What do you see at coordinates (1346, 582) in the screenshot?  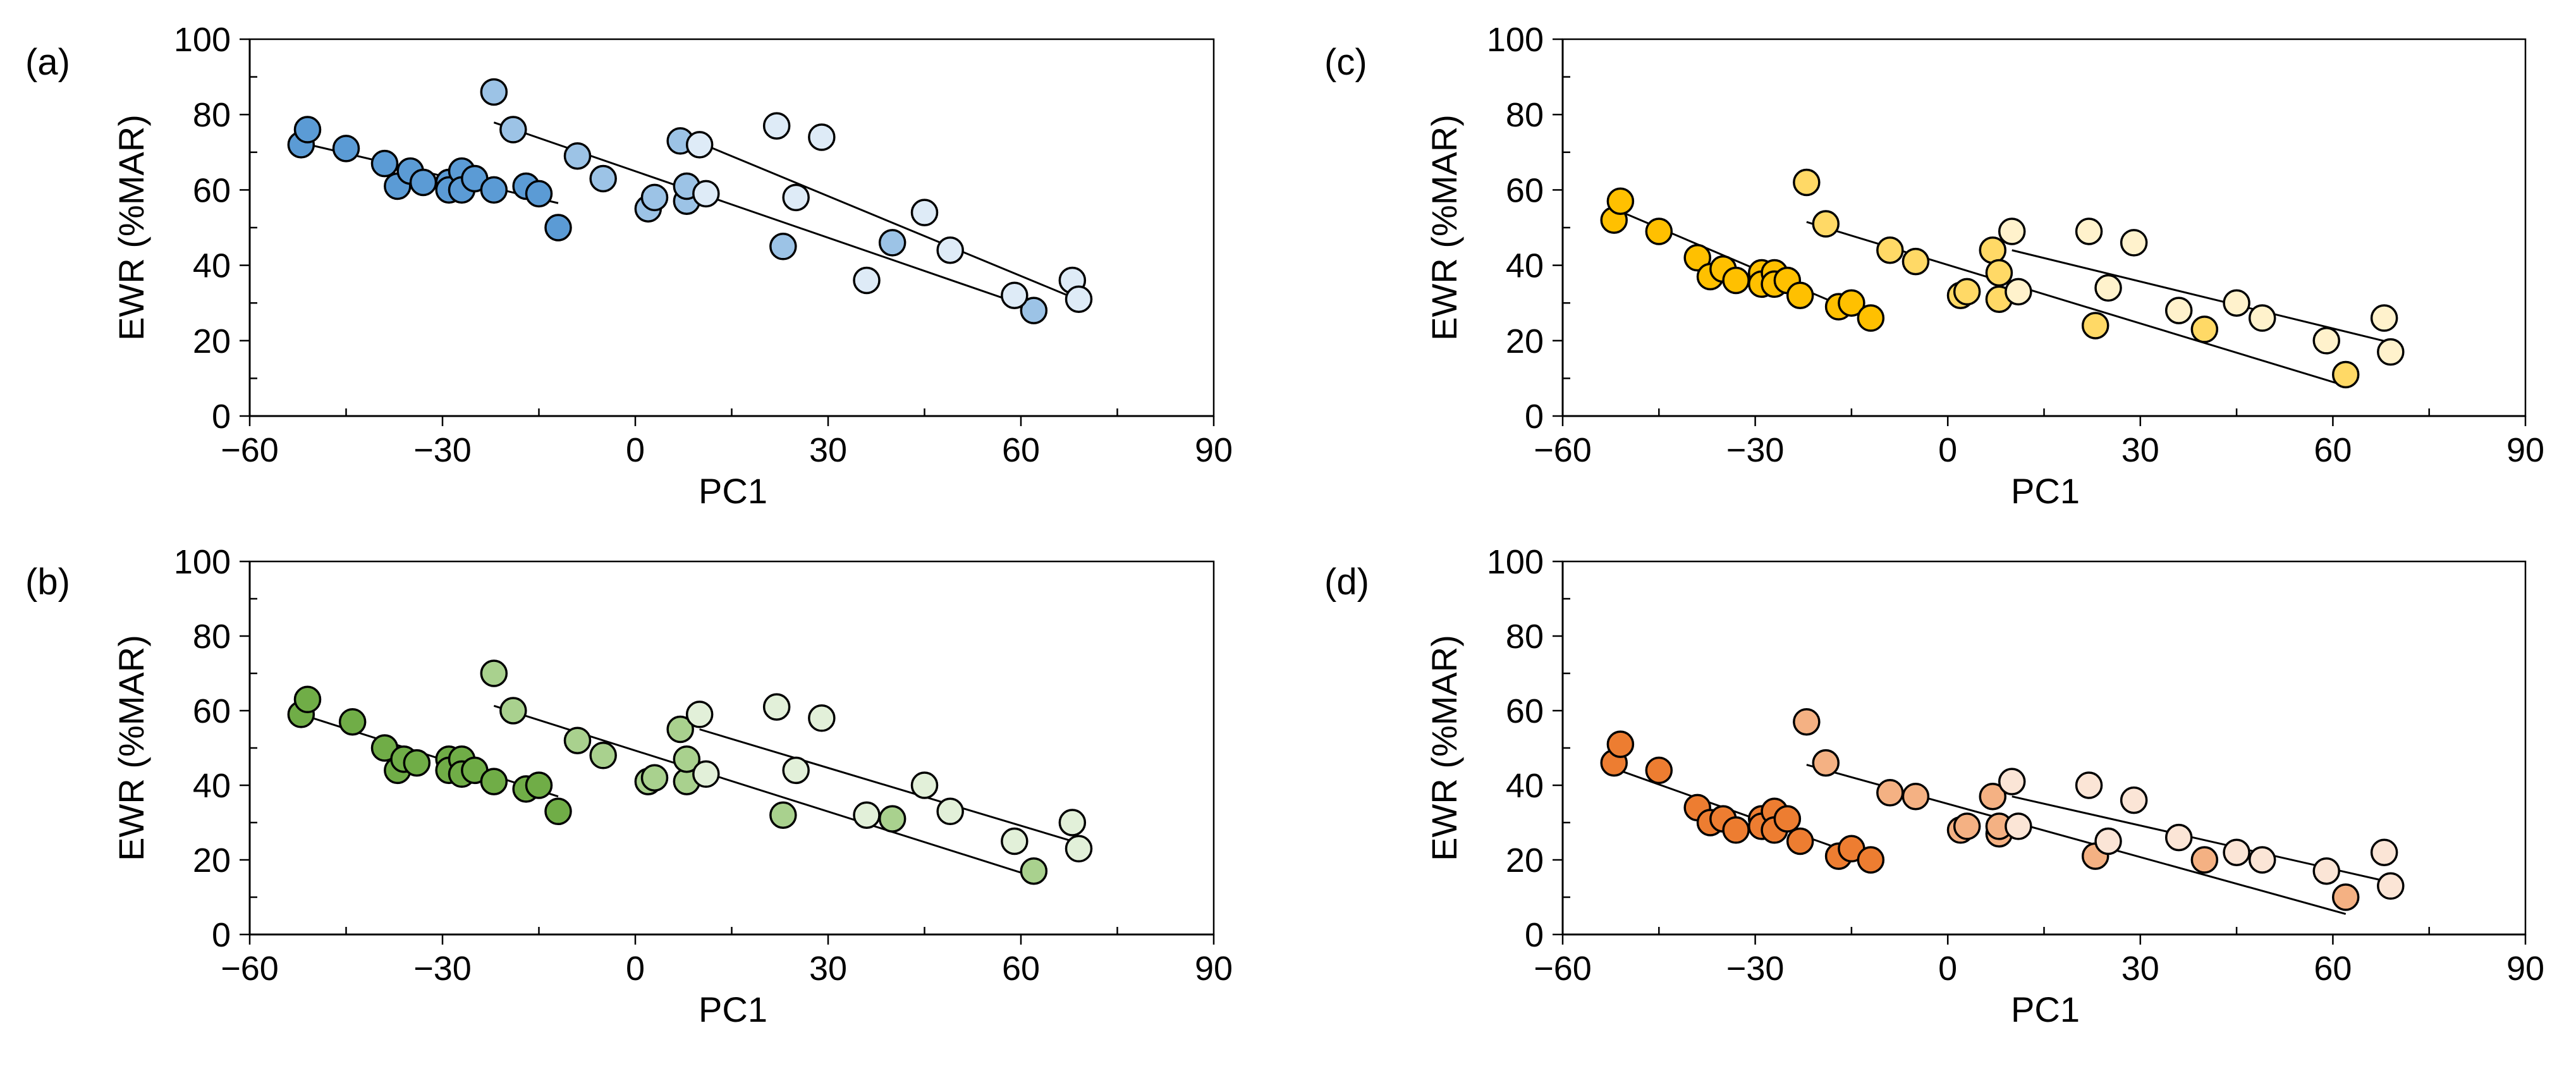 I see `panel-label: (d)` at bounding box center [1346, 582].